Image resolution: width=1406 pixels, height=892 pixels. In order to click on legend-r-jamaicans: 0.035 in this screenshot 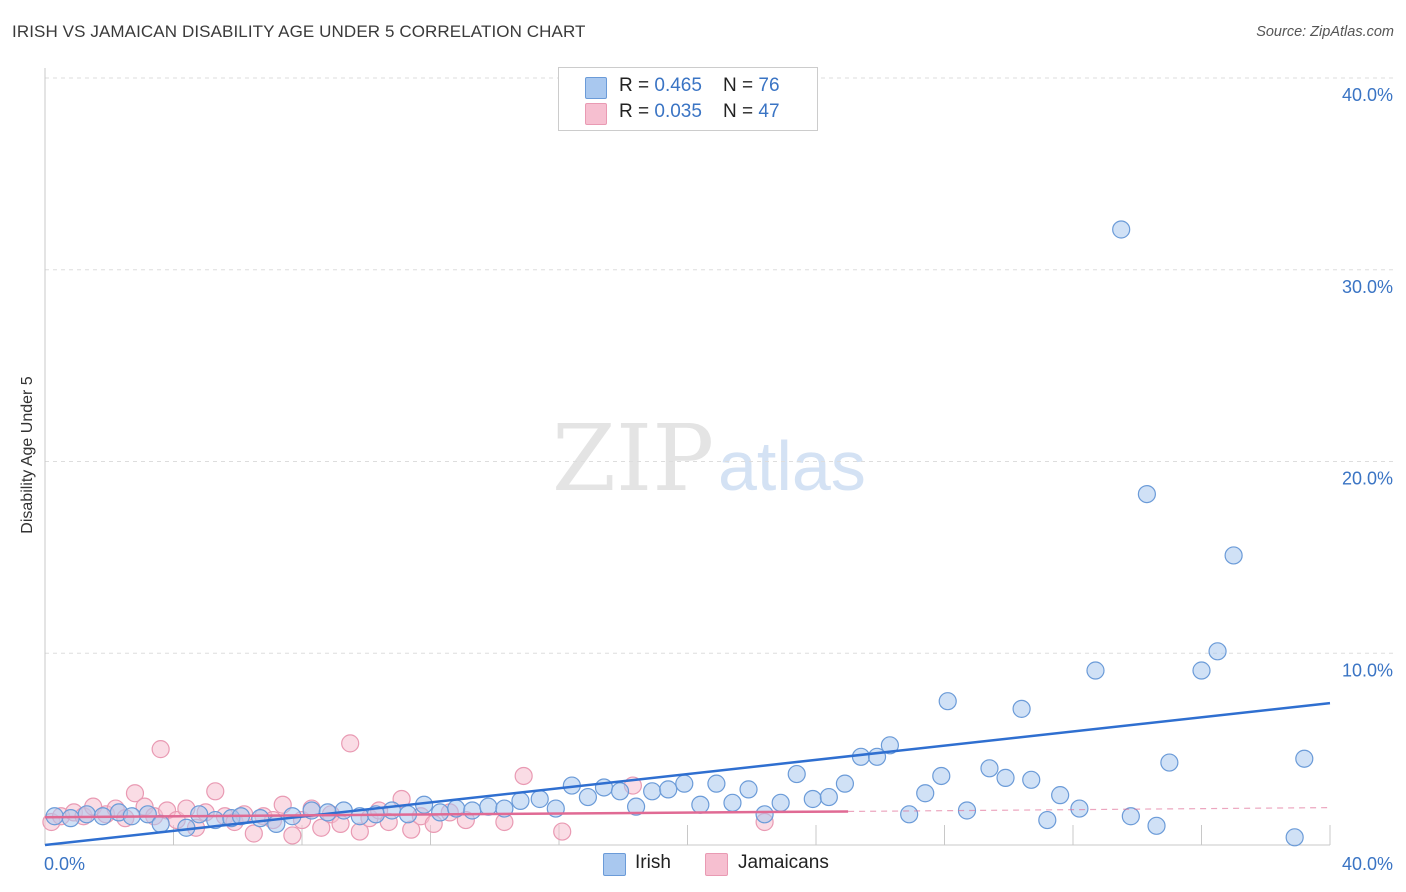, I will do `click(678, 111)`.